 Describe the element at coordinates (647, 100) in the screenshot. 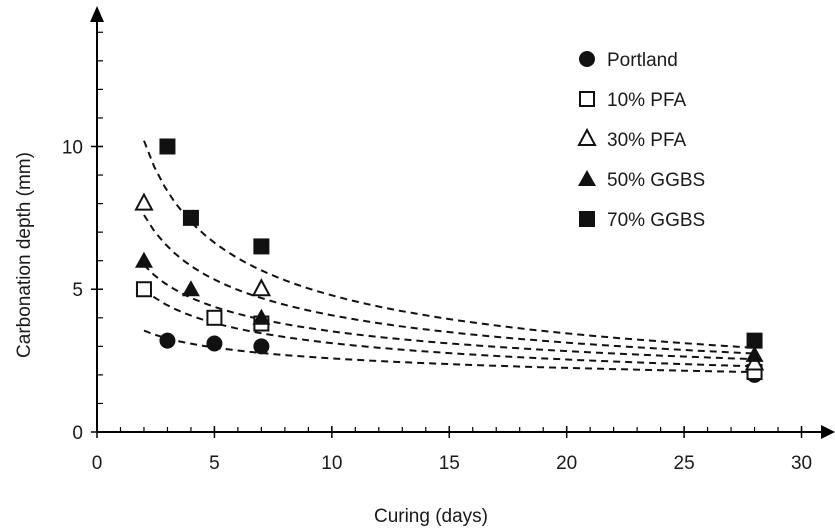

I see `legend-label: 10% PFA` at that location.